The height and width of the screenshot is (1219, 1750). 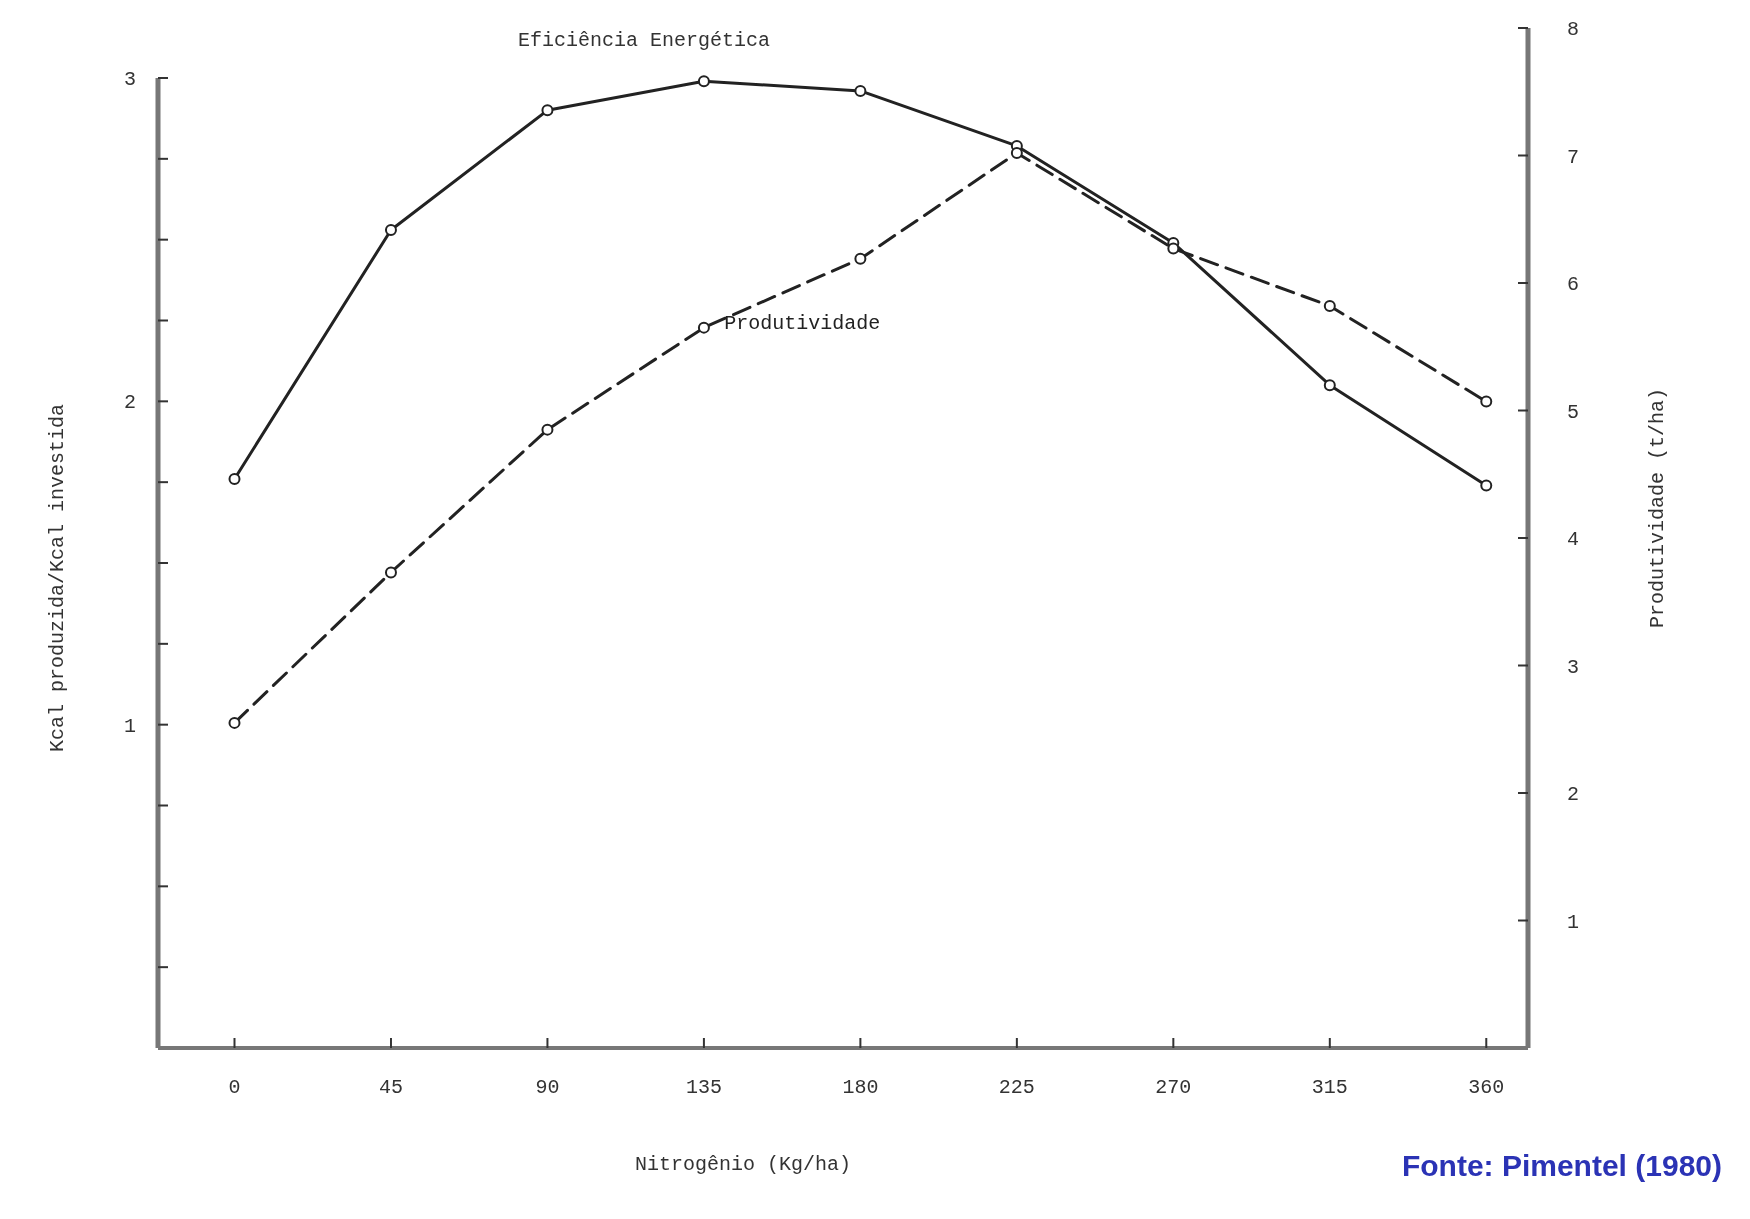 I want to click on x-tick-label: 225, so click(x=1016, y=1087).